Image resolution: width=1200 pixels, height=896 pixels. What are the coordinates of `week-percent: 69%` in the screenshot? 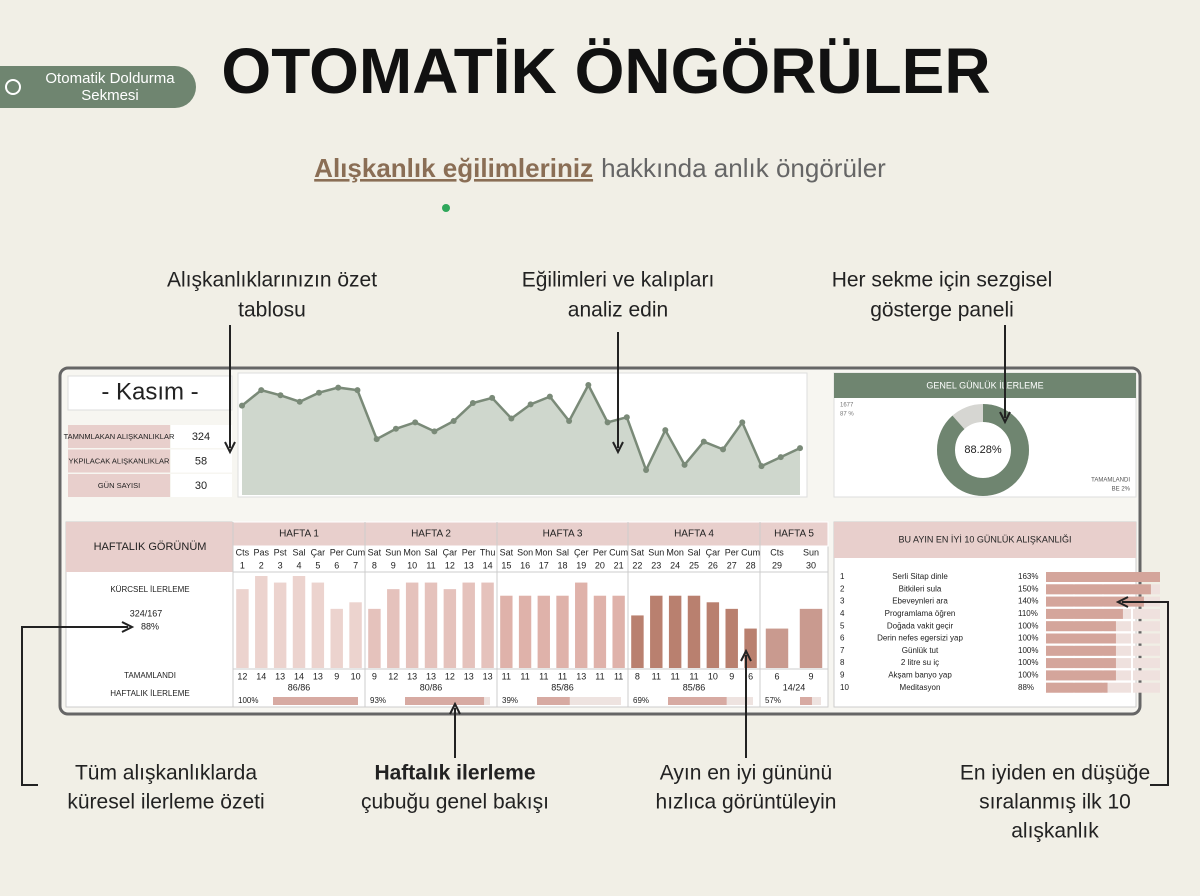 It's located at (641, 700).